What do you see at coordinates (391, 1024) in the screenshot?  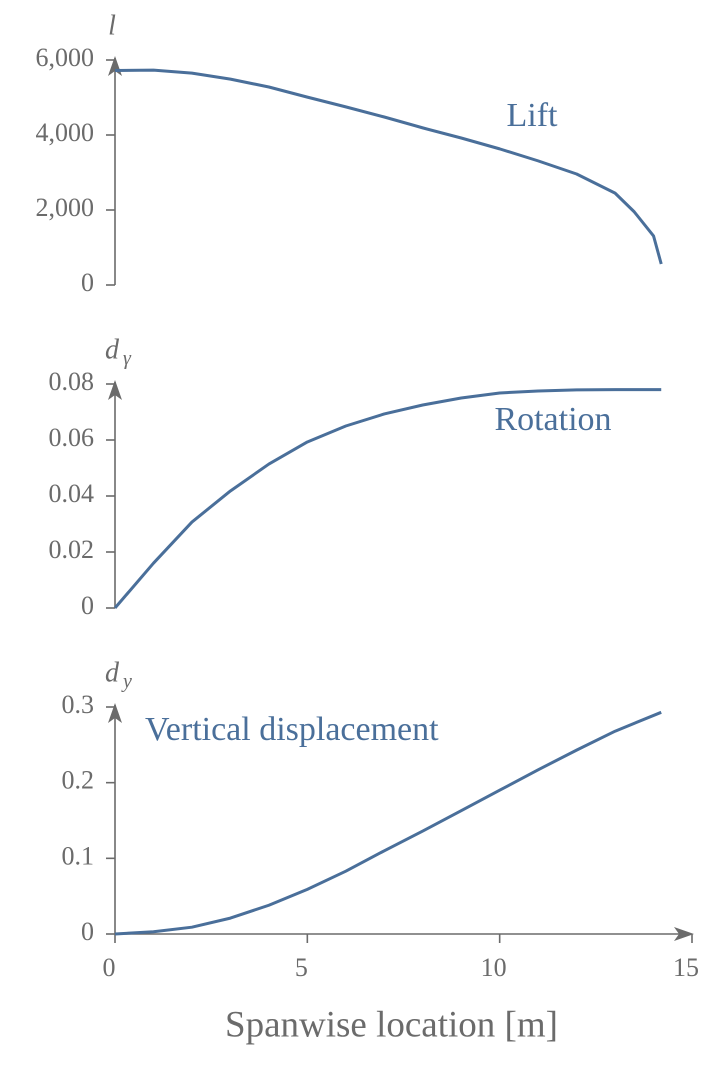 I see `x-axis-label: Spanwise location [m]` at bounding box center [391, 1024].